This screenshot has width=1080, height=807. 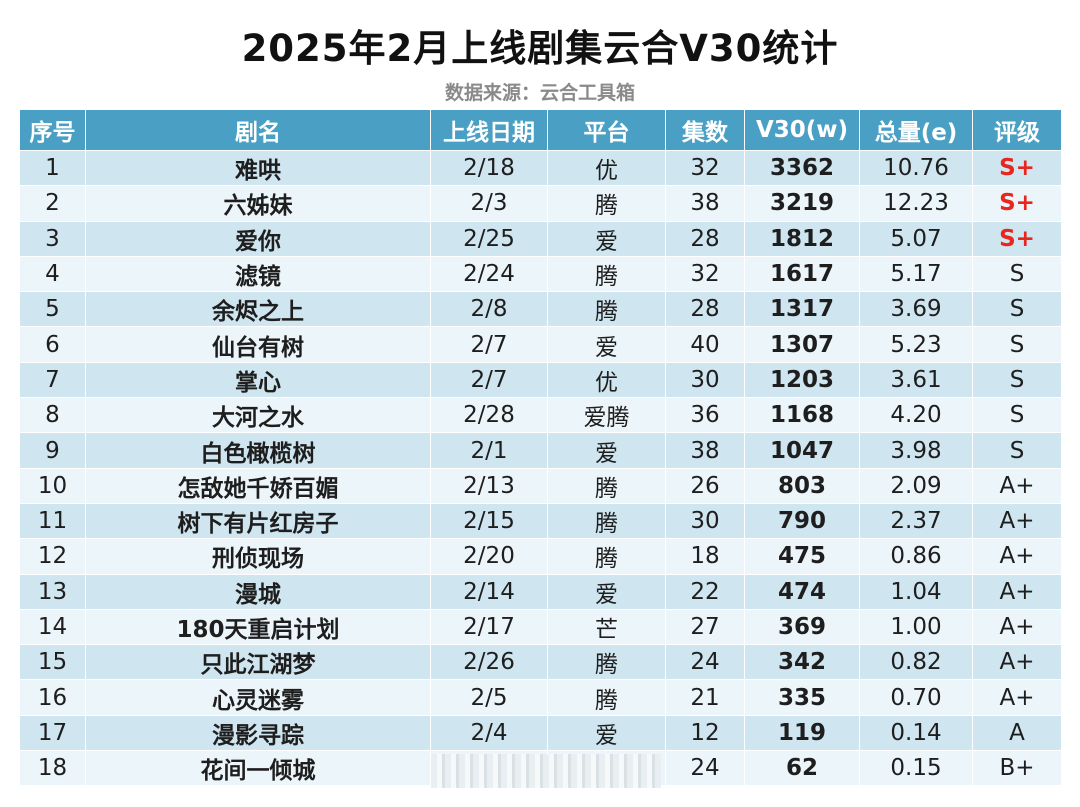 What do you see at coordinates (606, 627) in the screenshot?
I see `cell-platform: 芒` at bounding box center [606, 627].